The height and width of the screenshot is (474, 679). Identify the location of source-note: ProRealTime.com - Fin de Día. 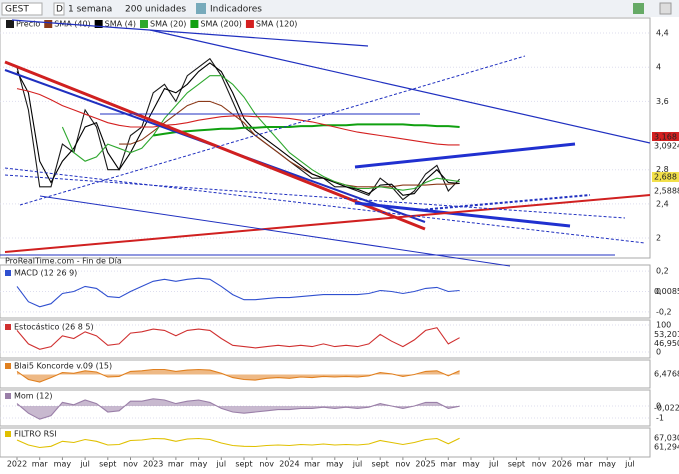
(63, 261).